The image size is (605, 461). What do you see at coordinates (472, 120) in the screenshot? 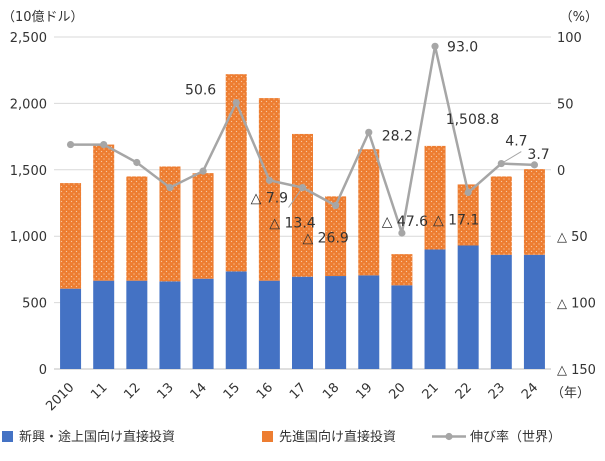
I see `data-label: 1,508.8` at bounding box center [472, 120].